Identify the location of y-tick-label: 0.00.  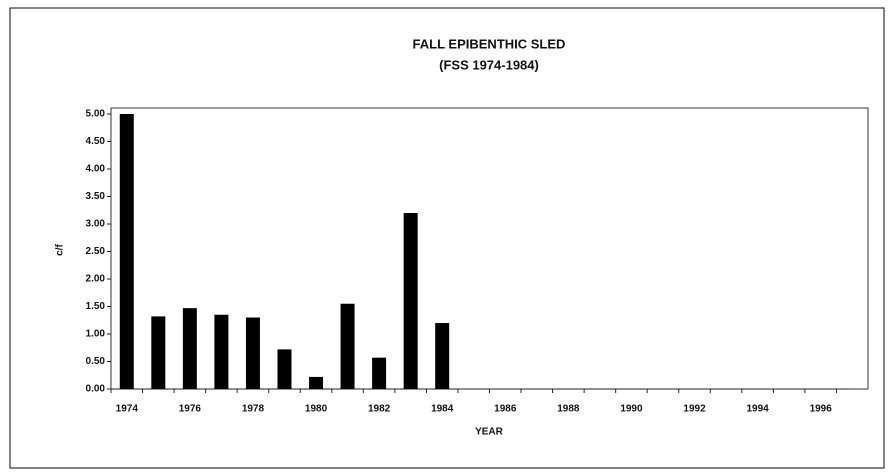
(96, 389).